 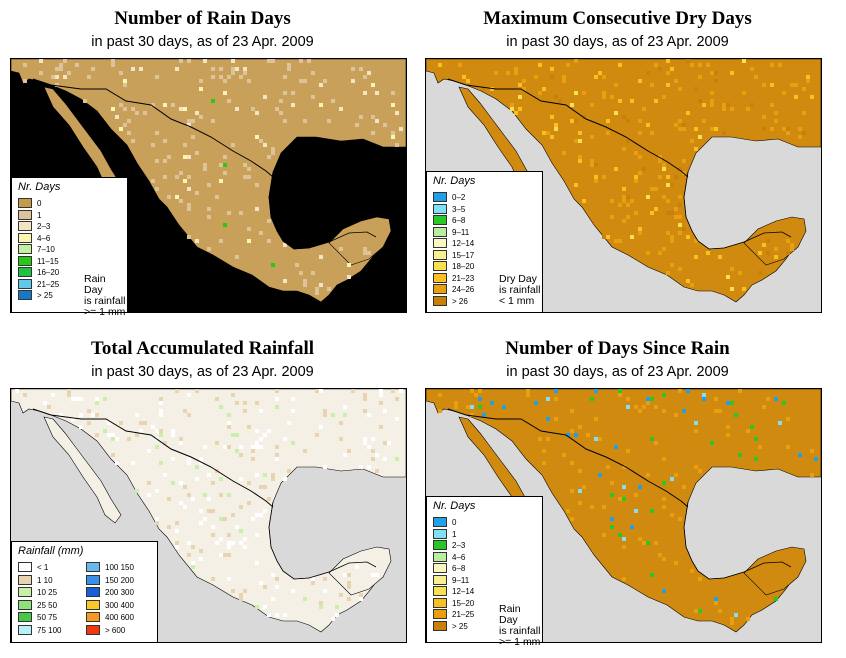 What do you see at coordinates (105, 312) in the screenshot?
I see `note-line-3: >= 1 mm` at bounding box center [105, 312].